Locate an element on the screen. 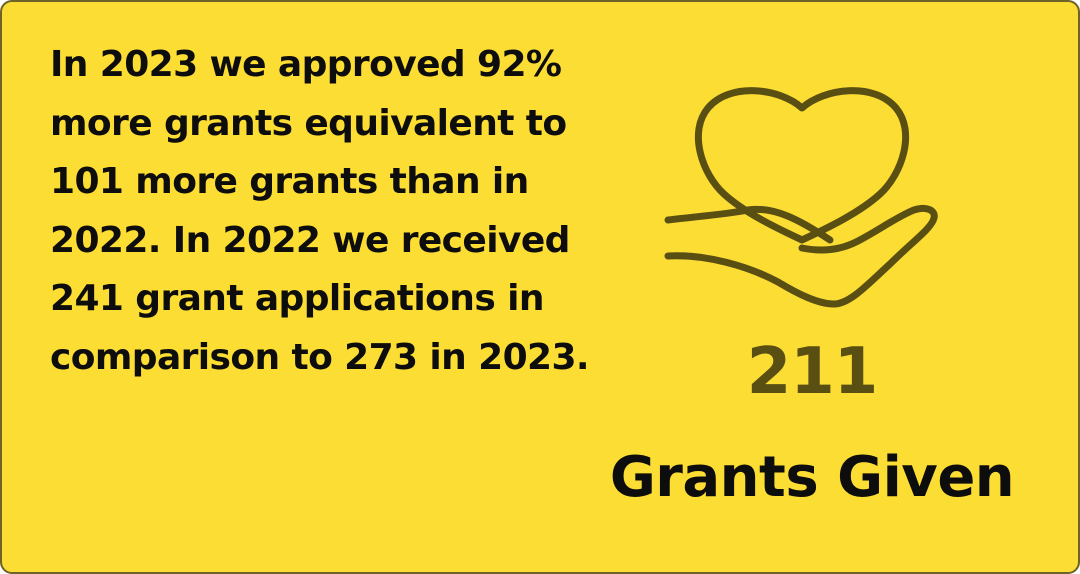 The width and height of the screenshot is (1080, 574). heart-in-hand-icon is located at coordinates (802, 202).